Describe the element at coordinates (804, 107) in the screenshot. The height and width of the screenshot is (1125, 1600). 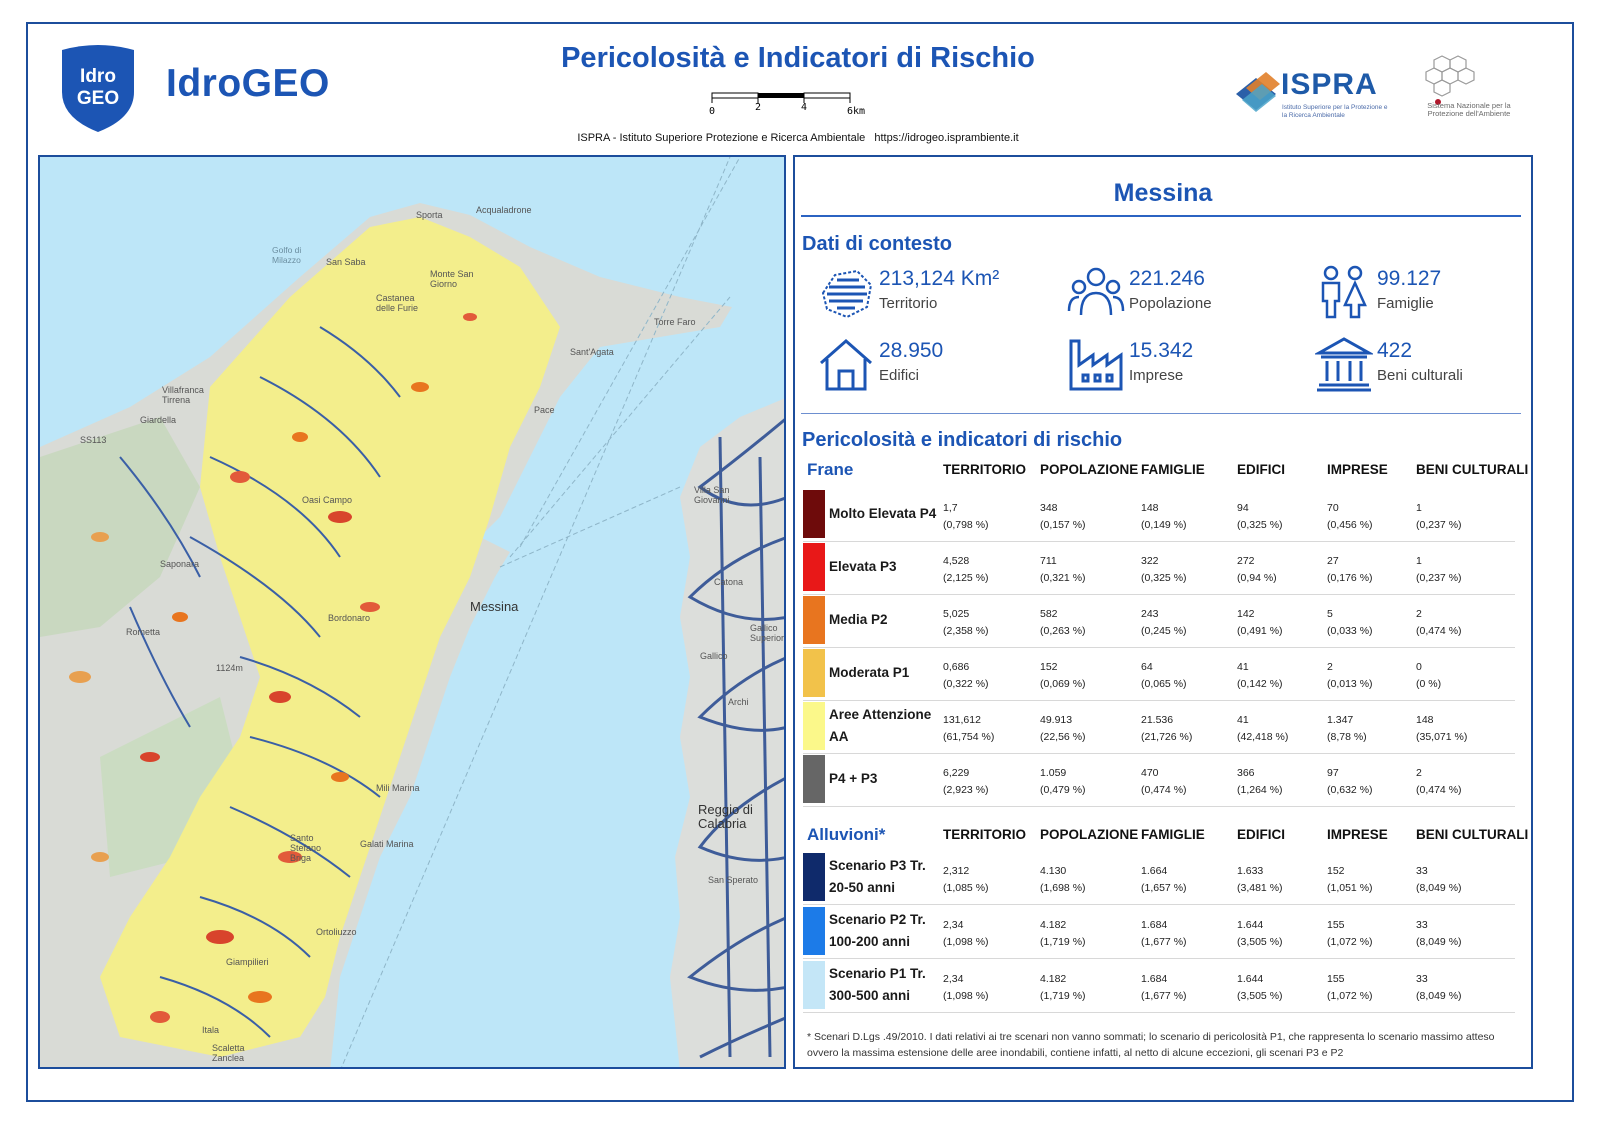
I see `scale-label-4: 4` at that location.